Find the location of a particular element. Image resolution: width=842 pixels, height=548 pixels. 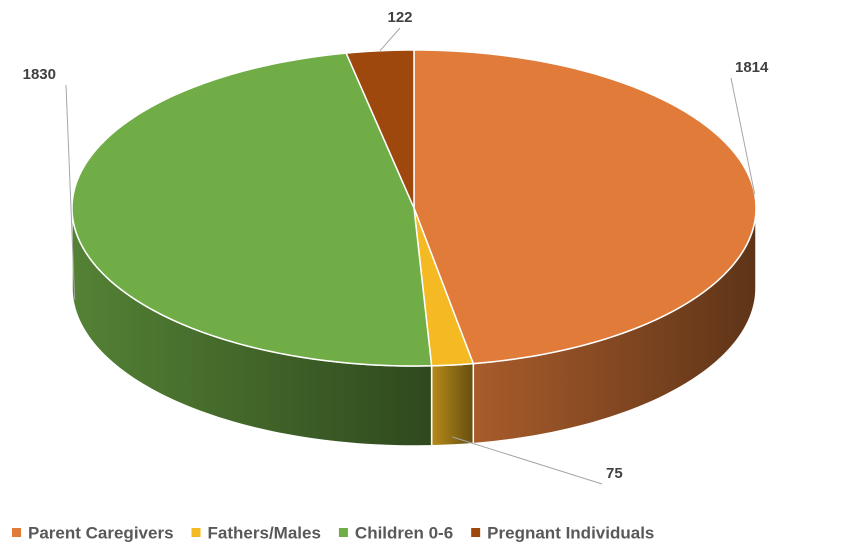

legend-label: Pregnant Individuals is located at coordinates (570, 532).